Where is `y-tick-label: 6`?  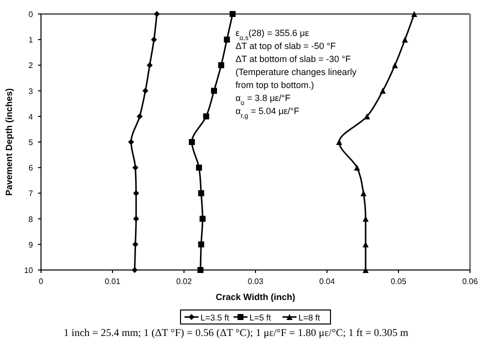 y-tick-label: 6 is located at coordinates (31, 168).